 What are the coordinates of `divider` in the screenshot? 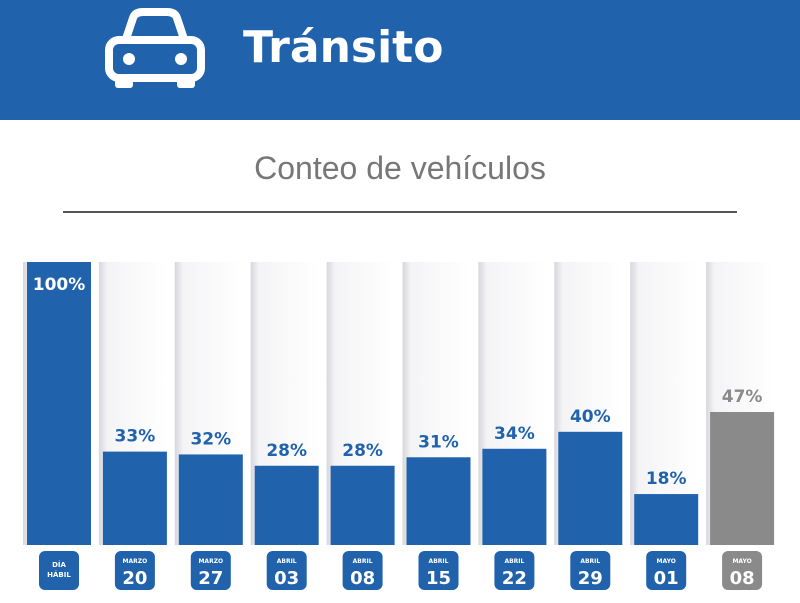 It's located at (400, 212).